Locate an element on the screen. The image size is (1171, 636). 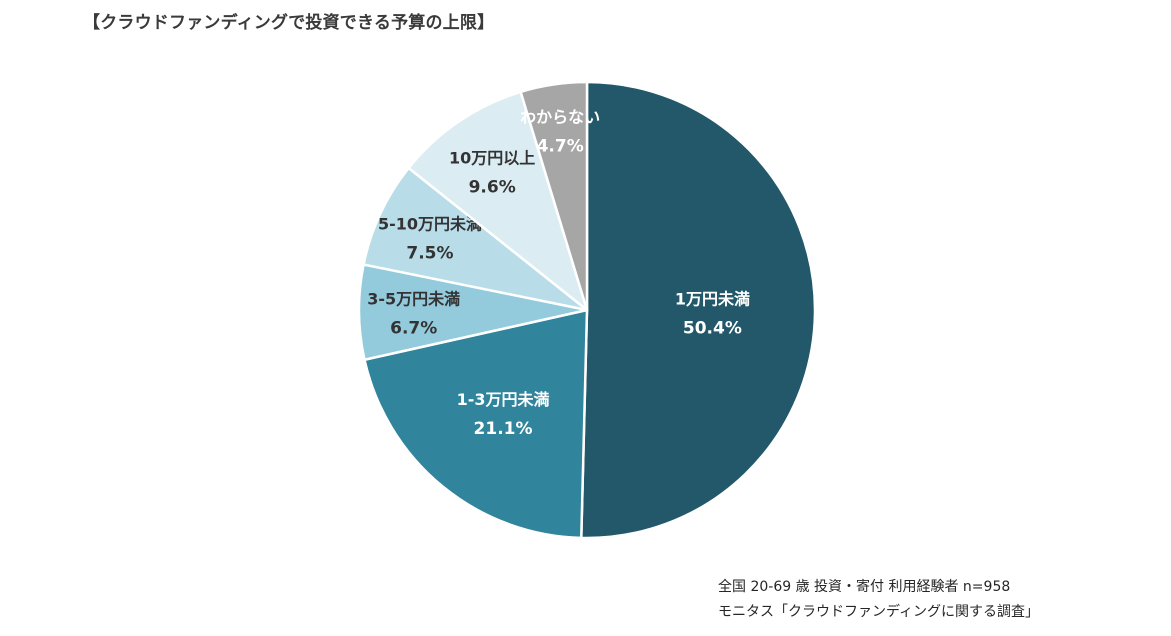
slice-label: 5-10万円未満 is located at coordinates (430, 224).